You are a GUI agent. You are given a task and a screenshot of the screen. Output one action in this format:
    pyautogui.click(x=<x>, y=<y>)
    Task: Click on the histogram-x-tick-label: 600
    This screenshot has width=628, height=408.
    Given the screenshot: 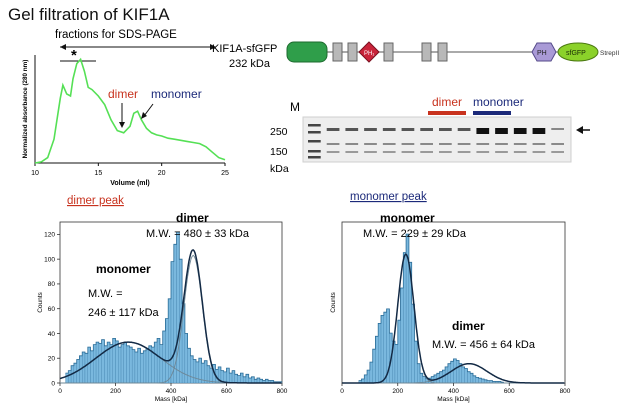 What is the action you would take?
    pyautogui.click(x=226, y=391)
    